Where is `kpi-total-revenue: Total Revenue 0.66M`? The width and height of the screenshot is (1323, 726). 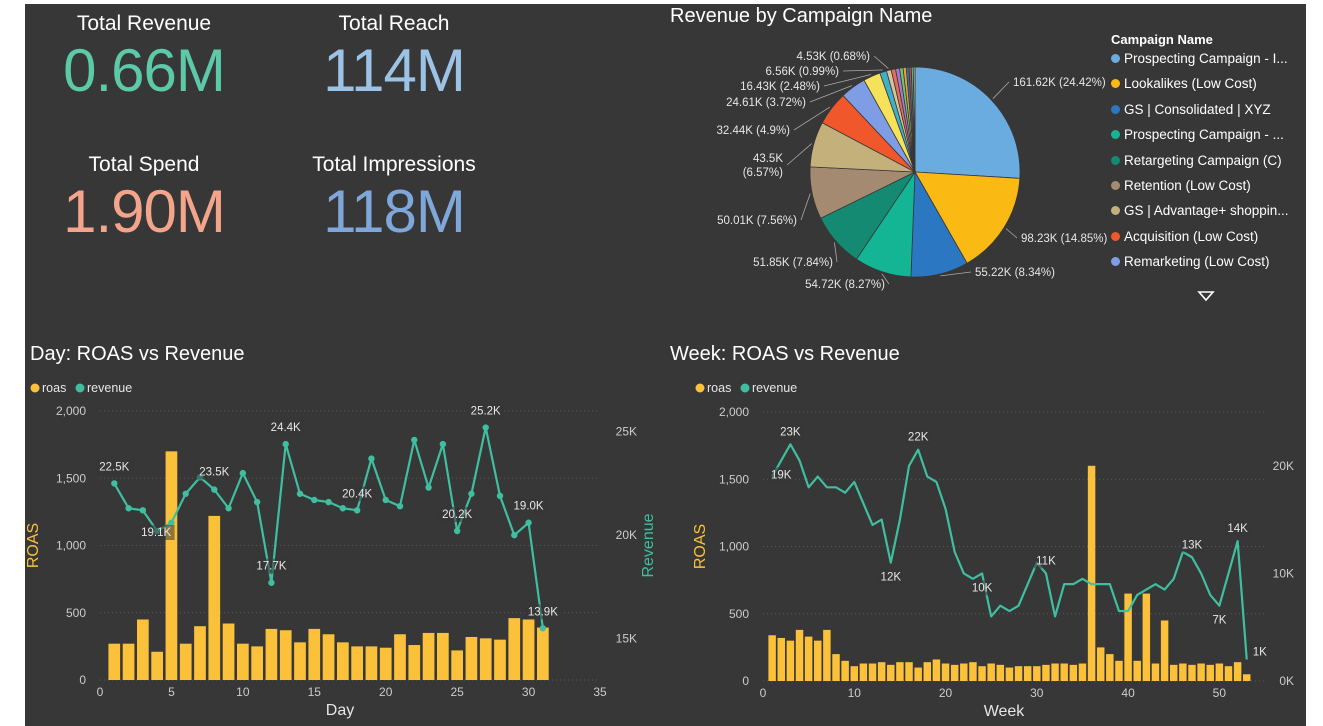
kpi-total-revenue: Total Revenue 0.66M is located at coordinates (147, 58).